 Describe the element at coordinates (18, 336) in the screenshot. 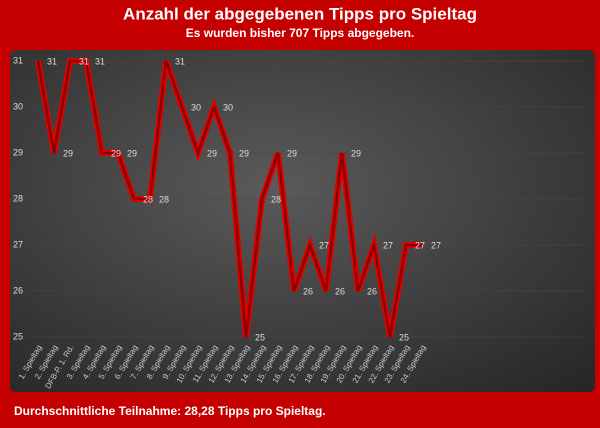

I see `y-tick-label: 25` at that location.